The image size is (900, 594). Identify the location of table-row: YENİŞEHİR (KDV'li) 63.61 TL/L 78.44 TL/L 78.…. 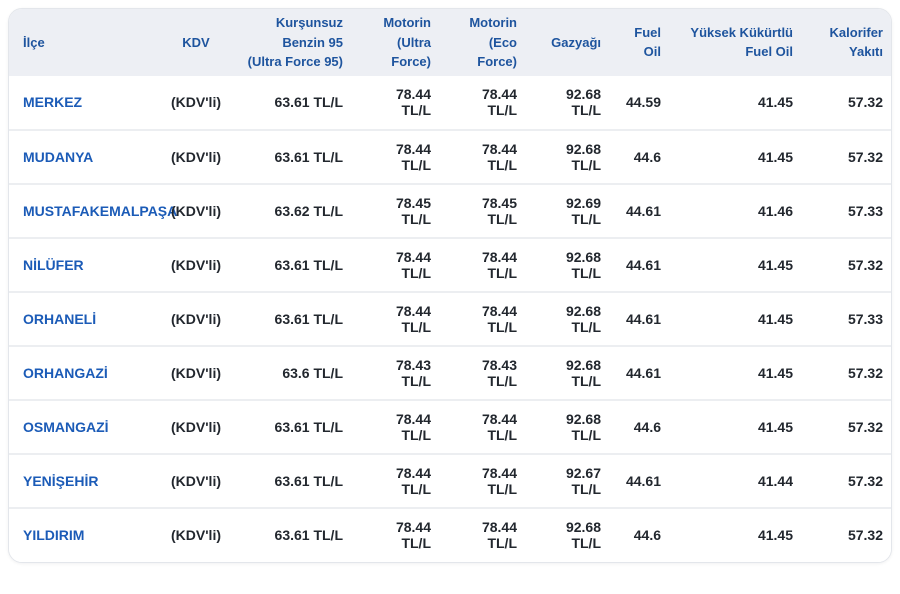
(450, 480).